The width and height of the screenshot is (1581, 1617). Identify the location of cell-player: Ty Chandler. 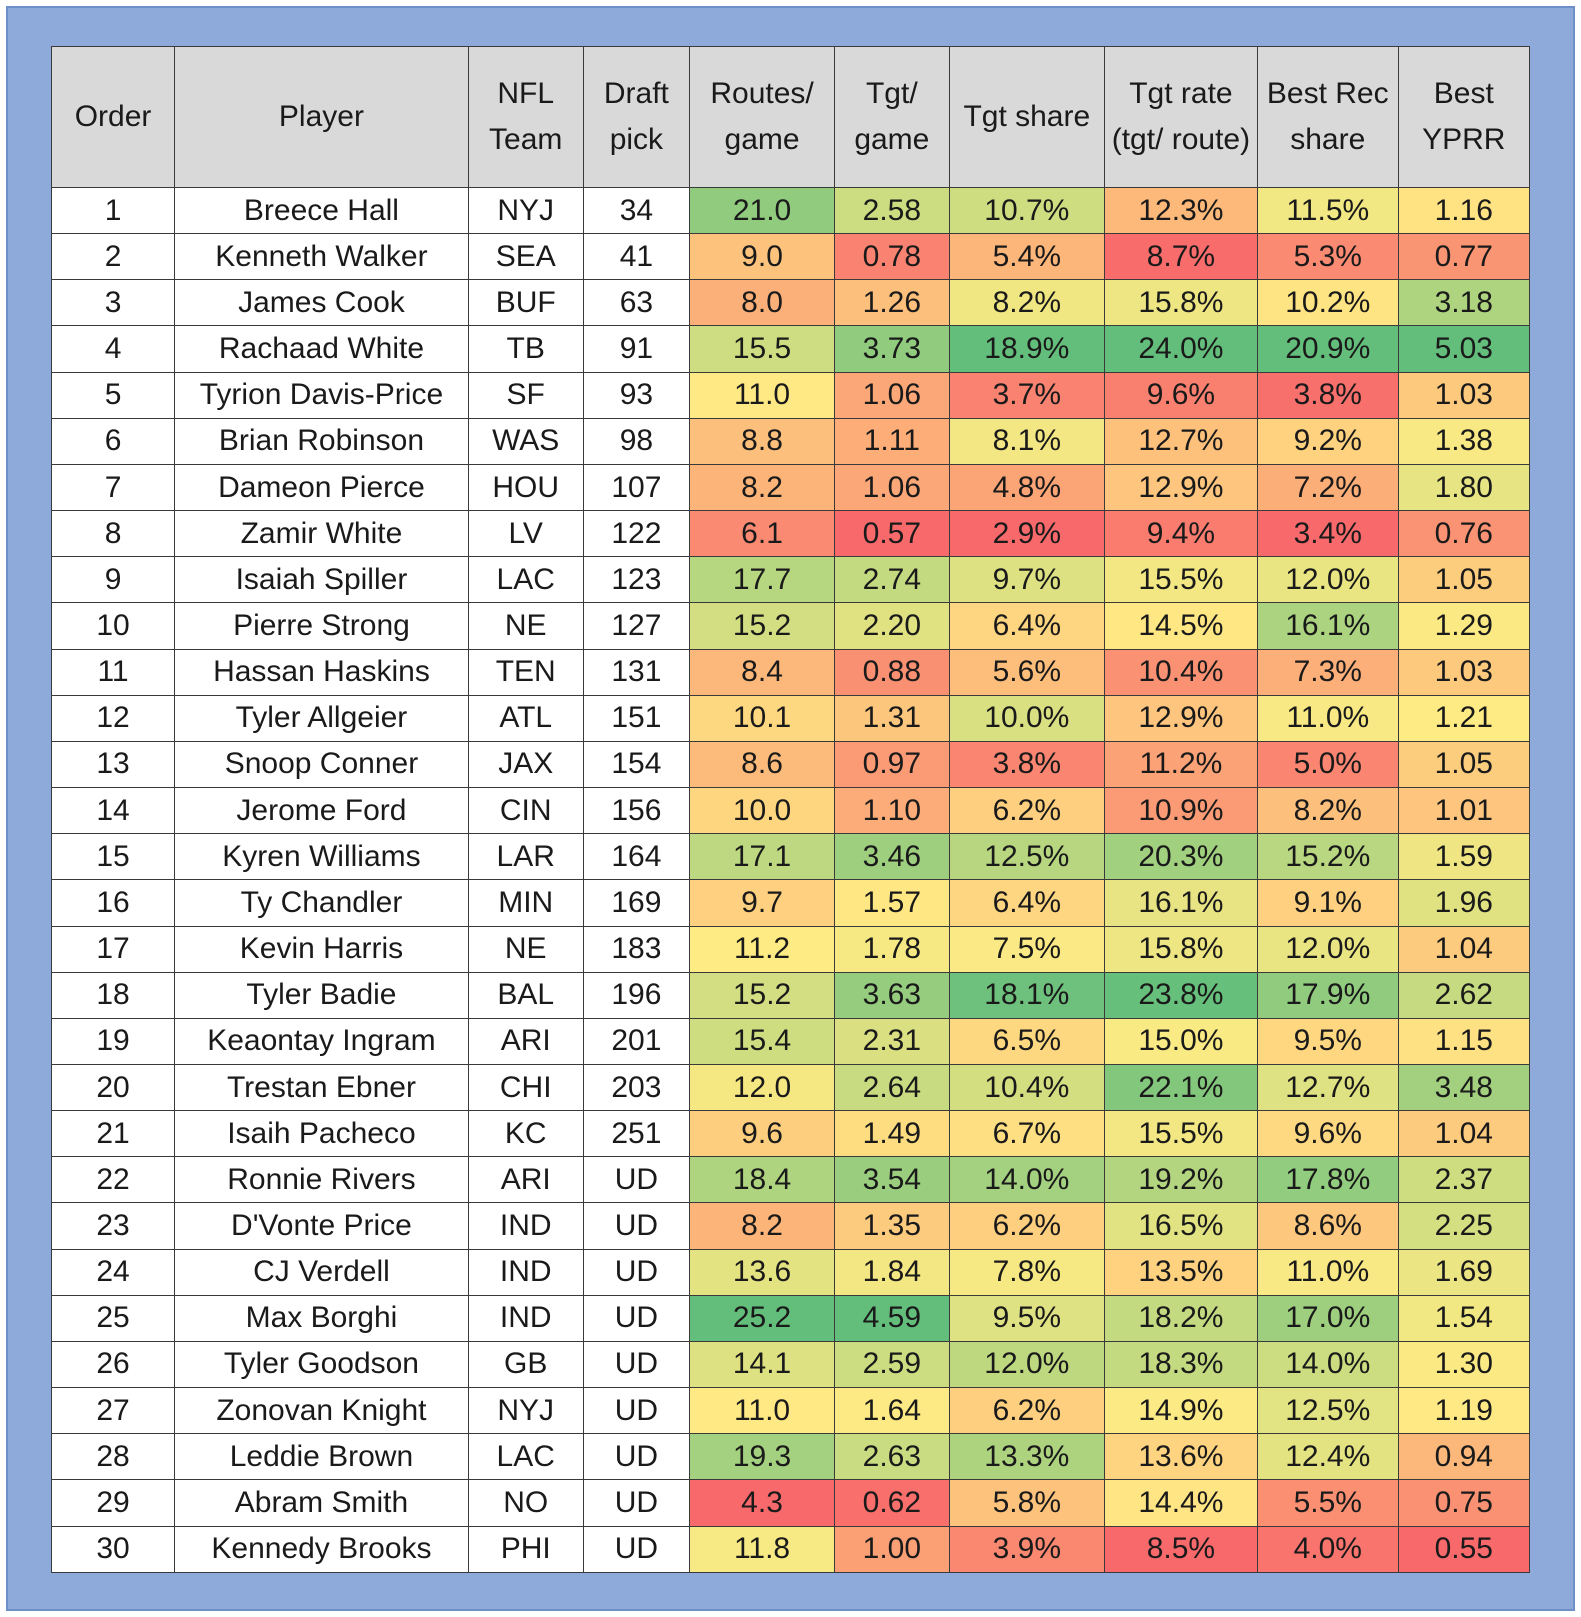
(321, 903).